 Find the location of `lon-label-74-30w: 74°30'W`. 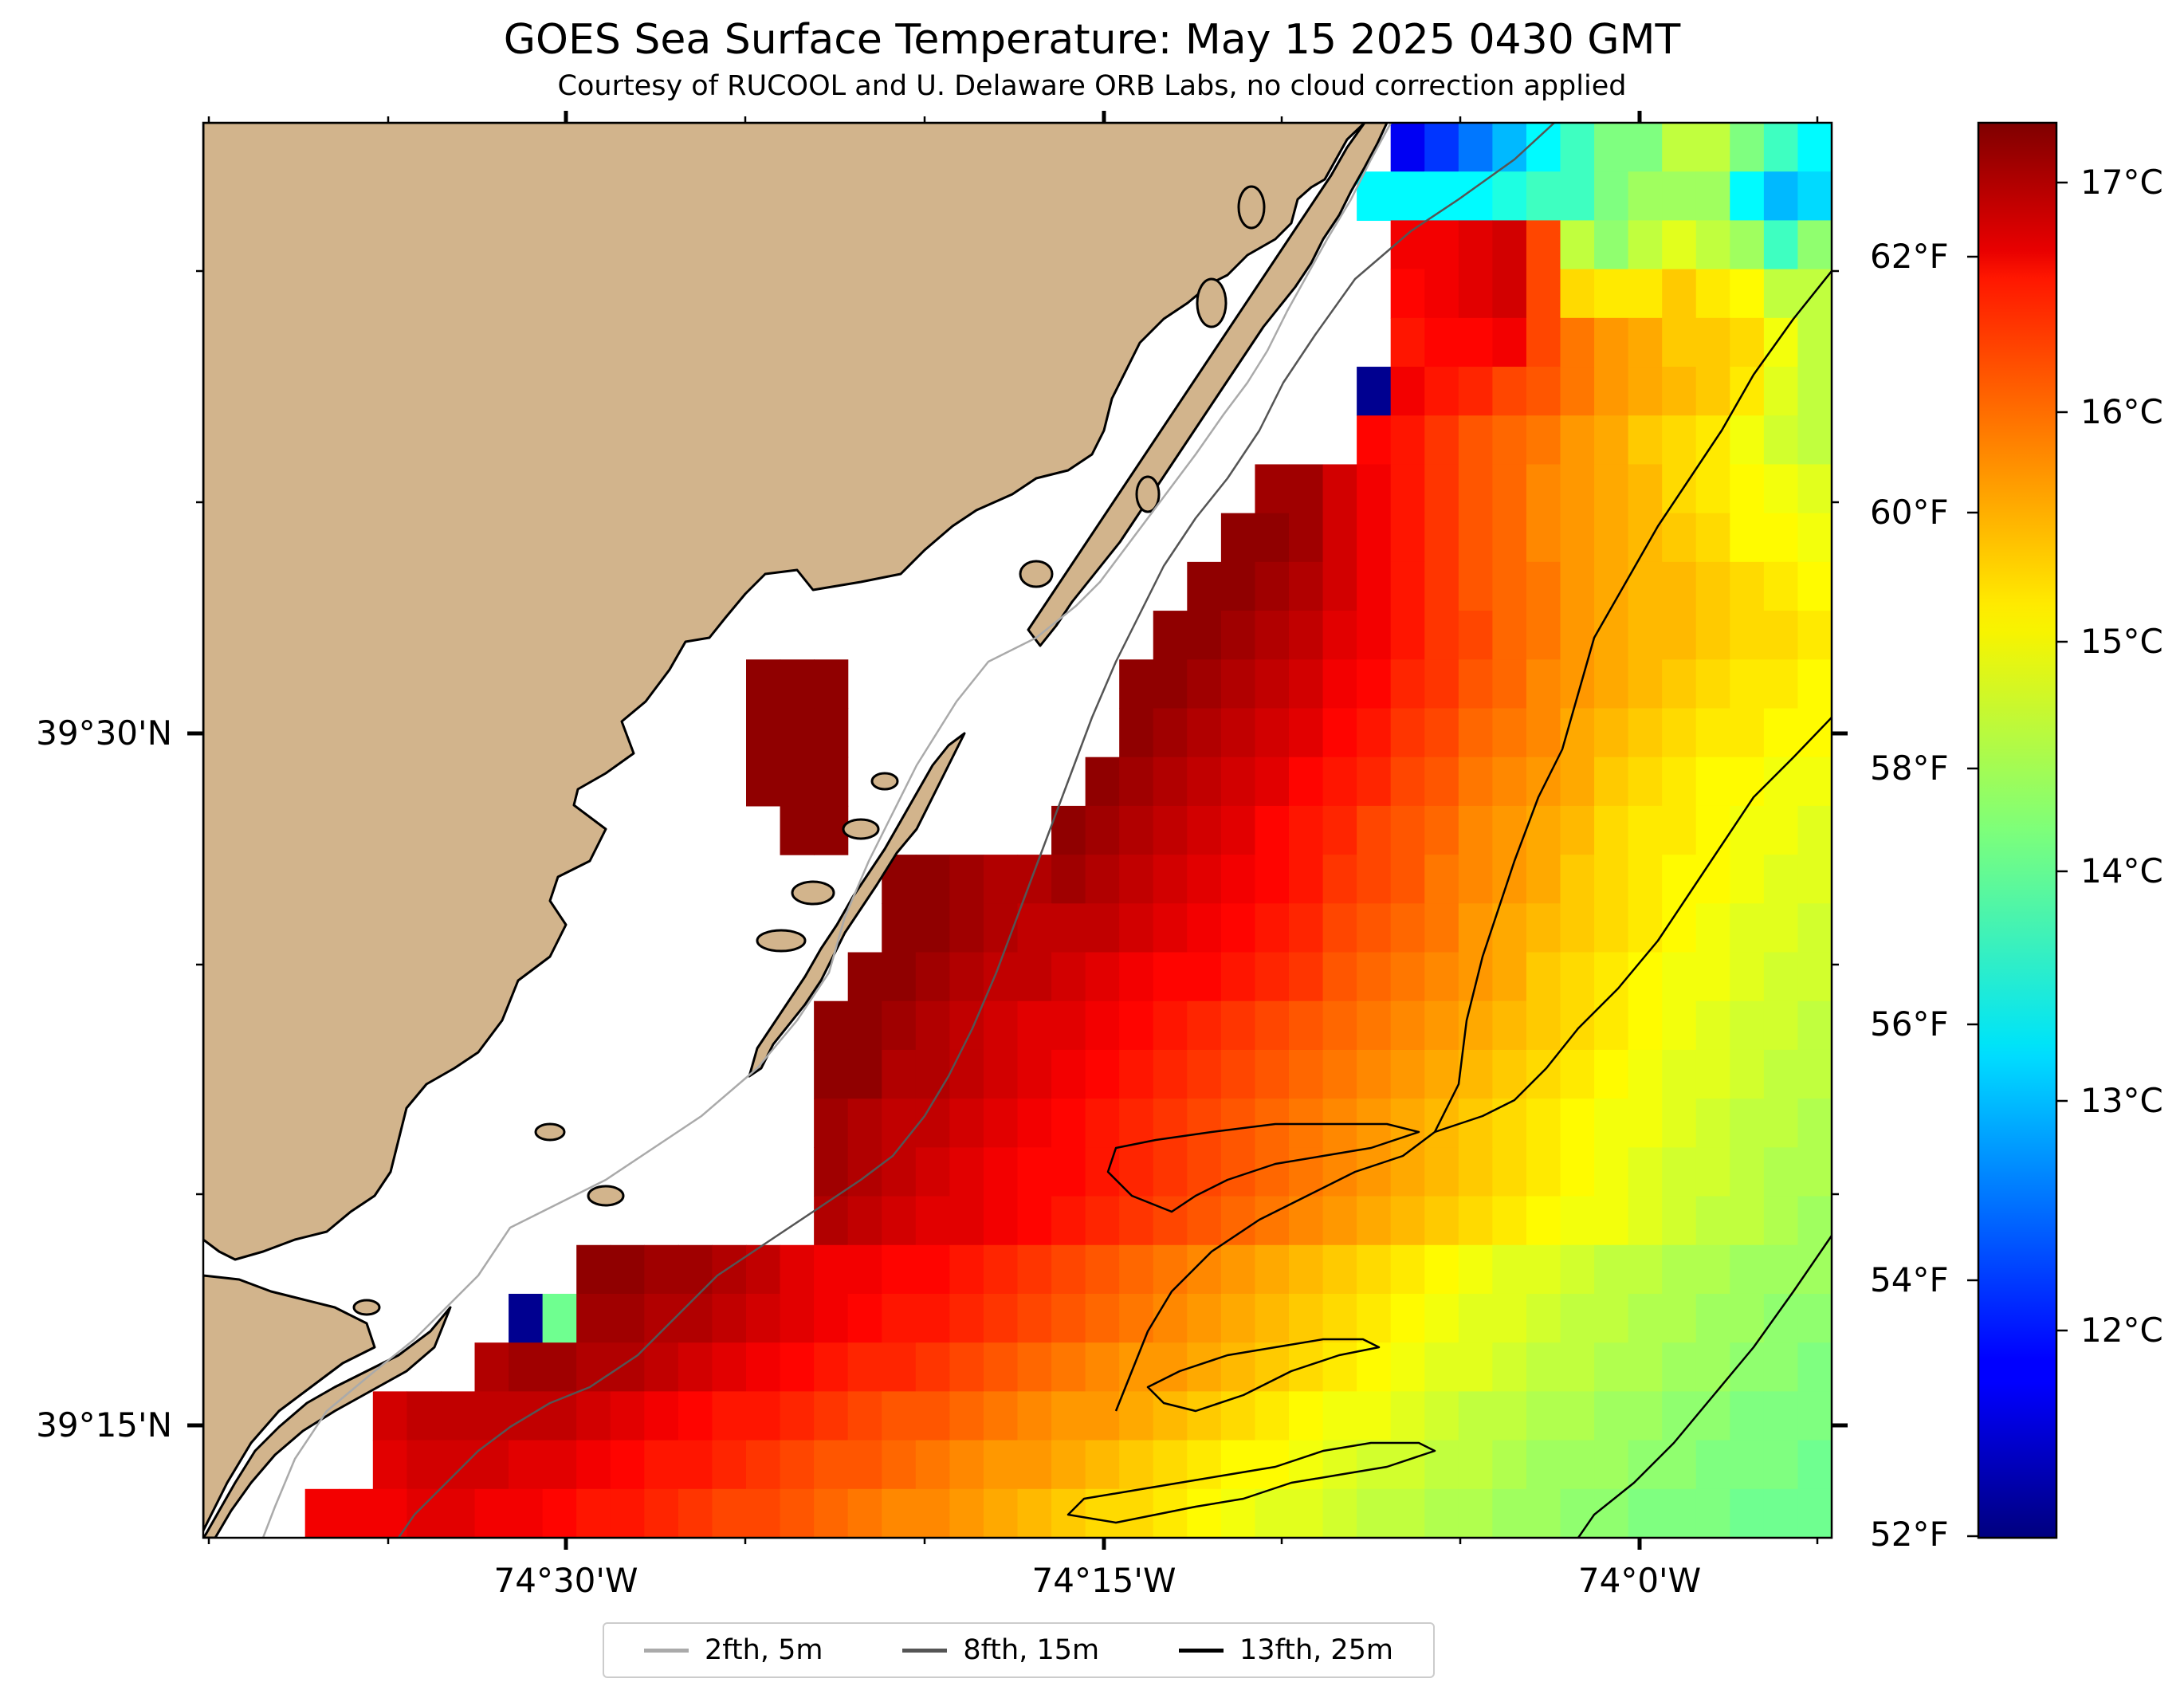

lon-label-74-30w: 74°30'W is located at coordinates (565, 1581).